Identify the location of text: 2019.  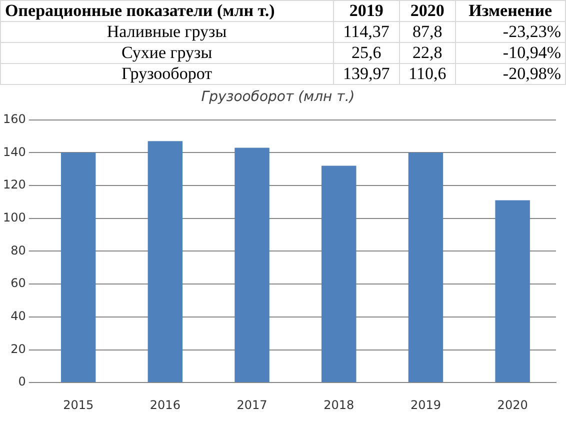
(366, 11).